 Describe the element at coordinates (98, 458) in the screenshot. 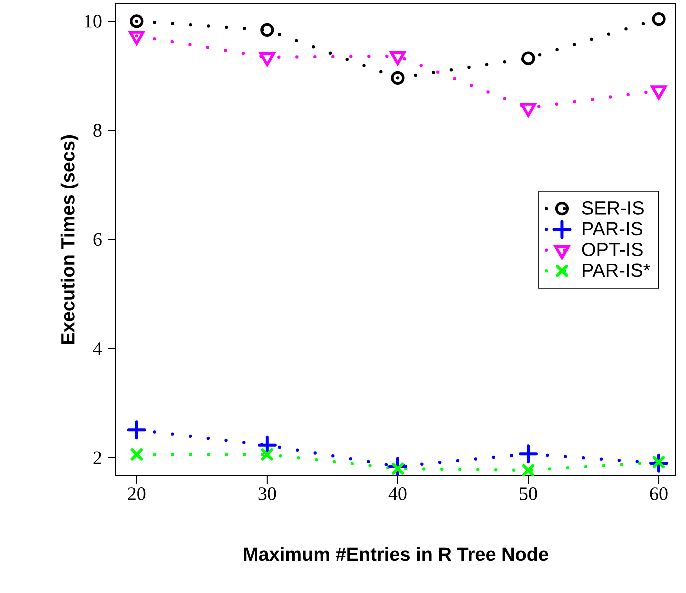

I see `y-tick-label: 2` at that location.